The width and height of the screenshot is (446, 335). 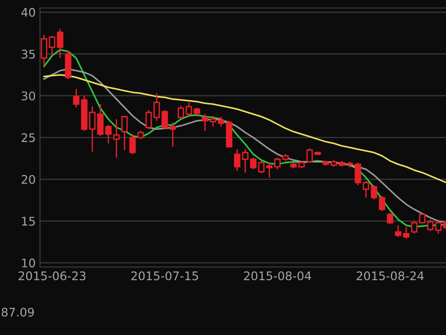 What do you see at coordinates (52, 275) in the screenshot?
I see `x-tick-label: 2015-06-23` at bounding box center [52, 275].